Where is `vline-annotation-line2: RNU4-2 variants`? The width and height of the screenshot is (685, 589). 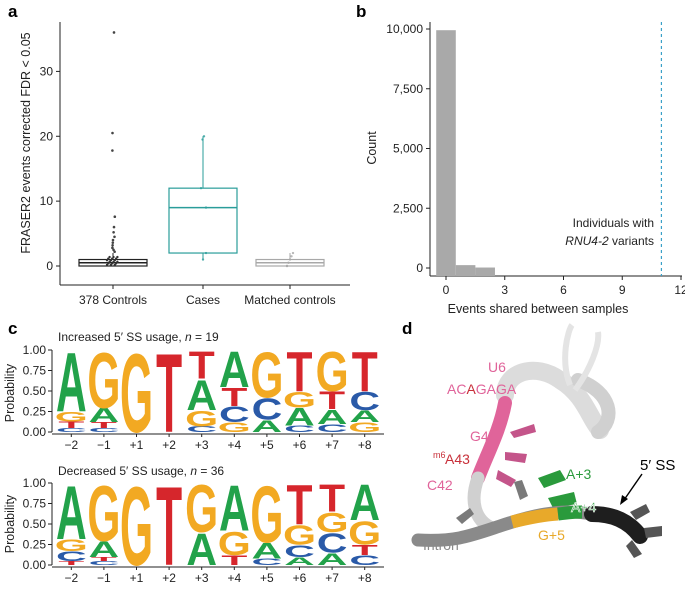 vline-annotation-line2: RNU4-2 variants is located at coordinates (609, 241).